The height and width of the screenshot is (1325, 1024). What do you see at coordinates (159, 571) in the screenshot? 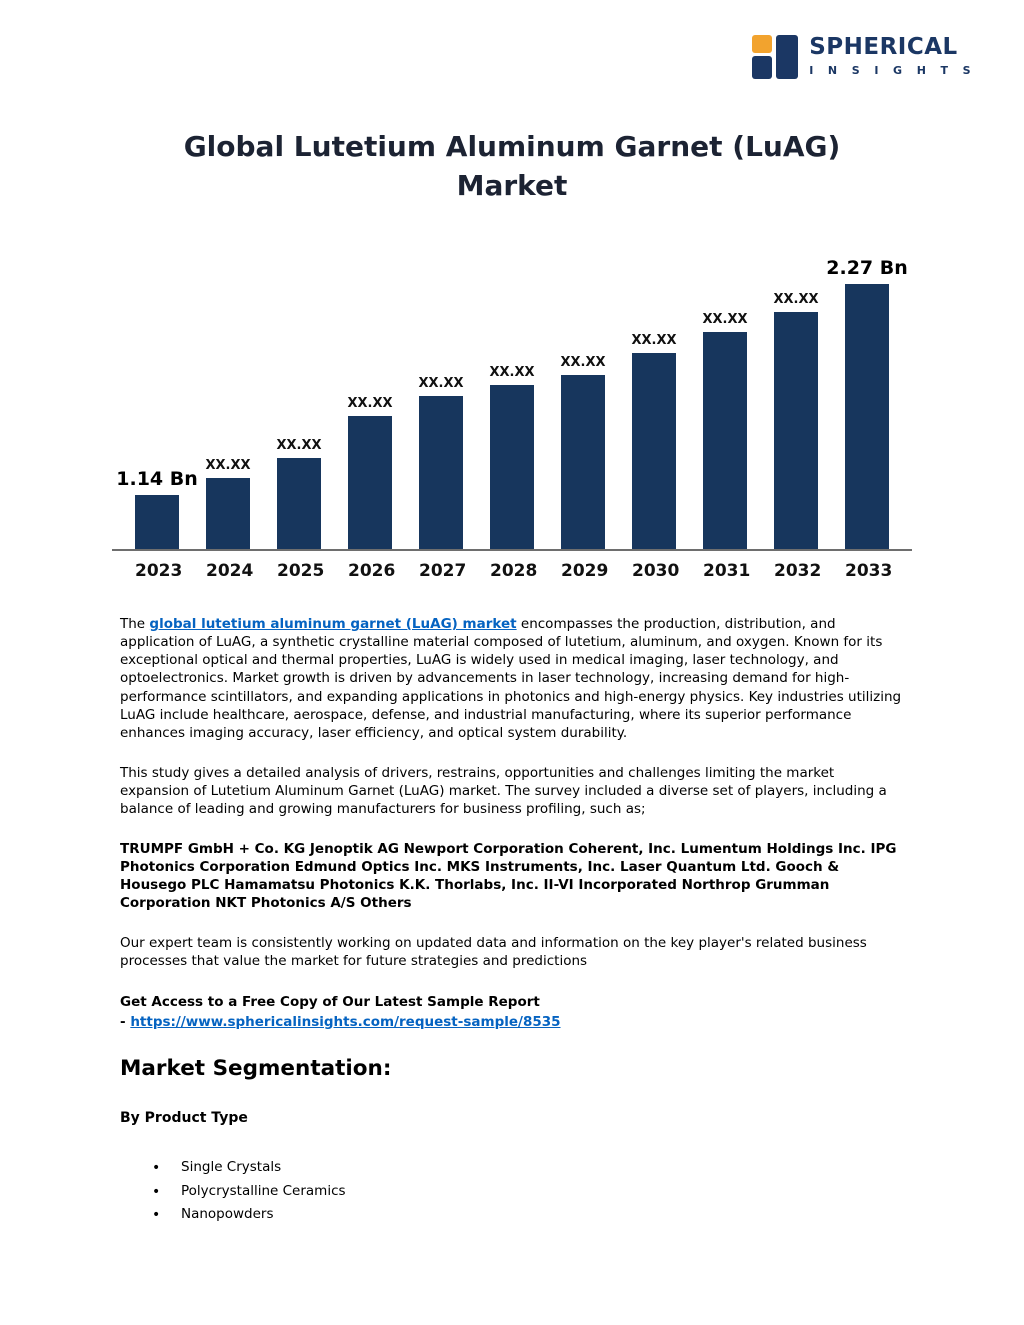
I see `x-axis-label-2023: 2023` at bounding box center [159, 571].